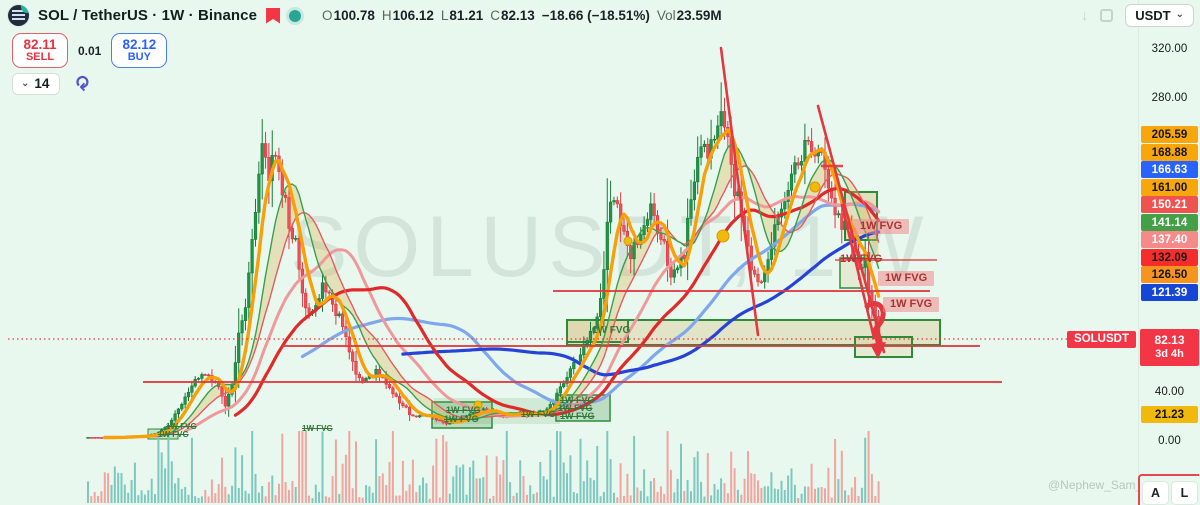 The image size is (1200, 505). I want to click on auto-scale-button: A, so click(1155, 493).